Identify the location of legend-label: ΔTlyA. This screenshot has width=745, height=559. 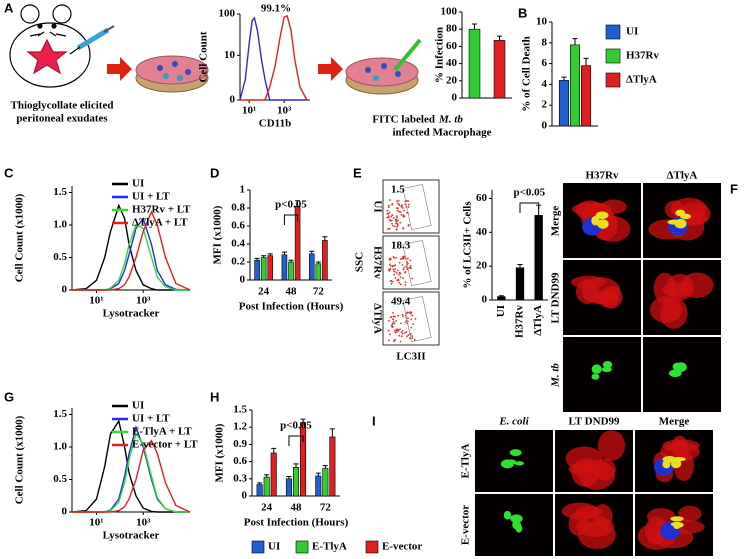
(641, 80).